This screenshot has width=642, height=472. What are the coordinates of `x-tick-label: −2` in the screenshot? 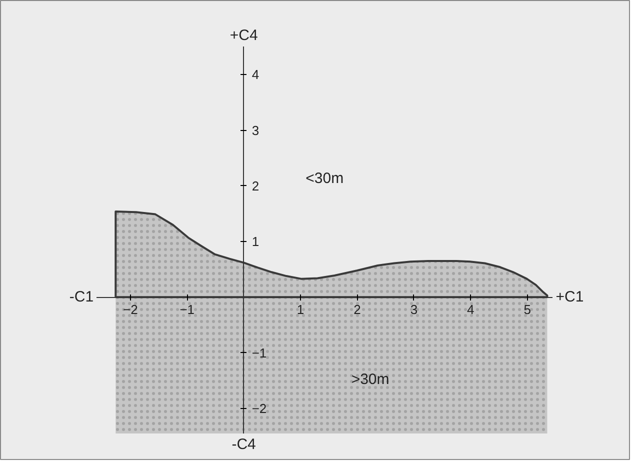 It's located at (130, 310).